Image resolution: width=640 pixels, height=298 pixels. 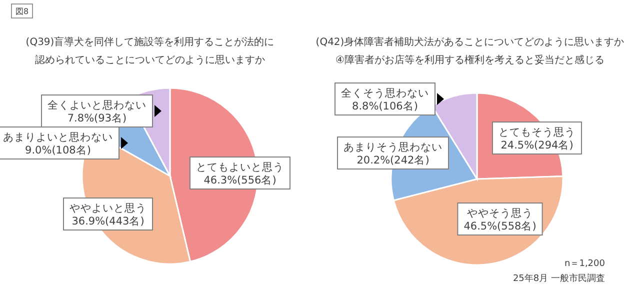 I want to click on data-label: 9.0%(108名), so click(x=58, y=150).